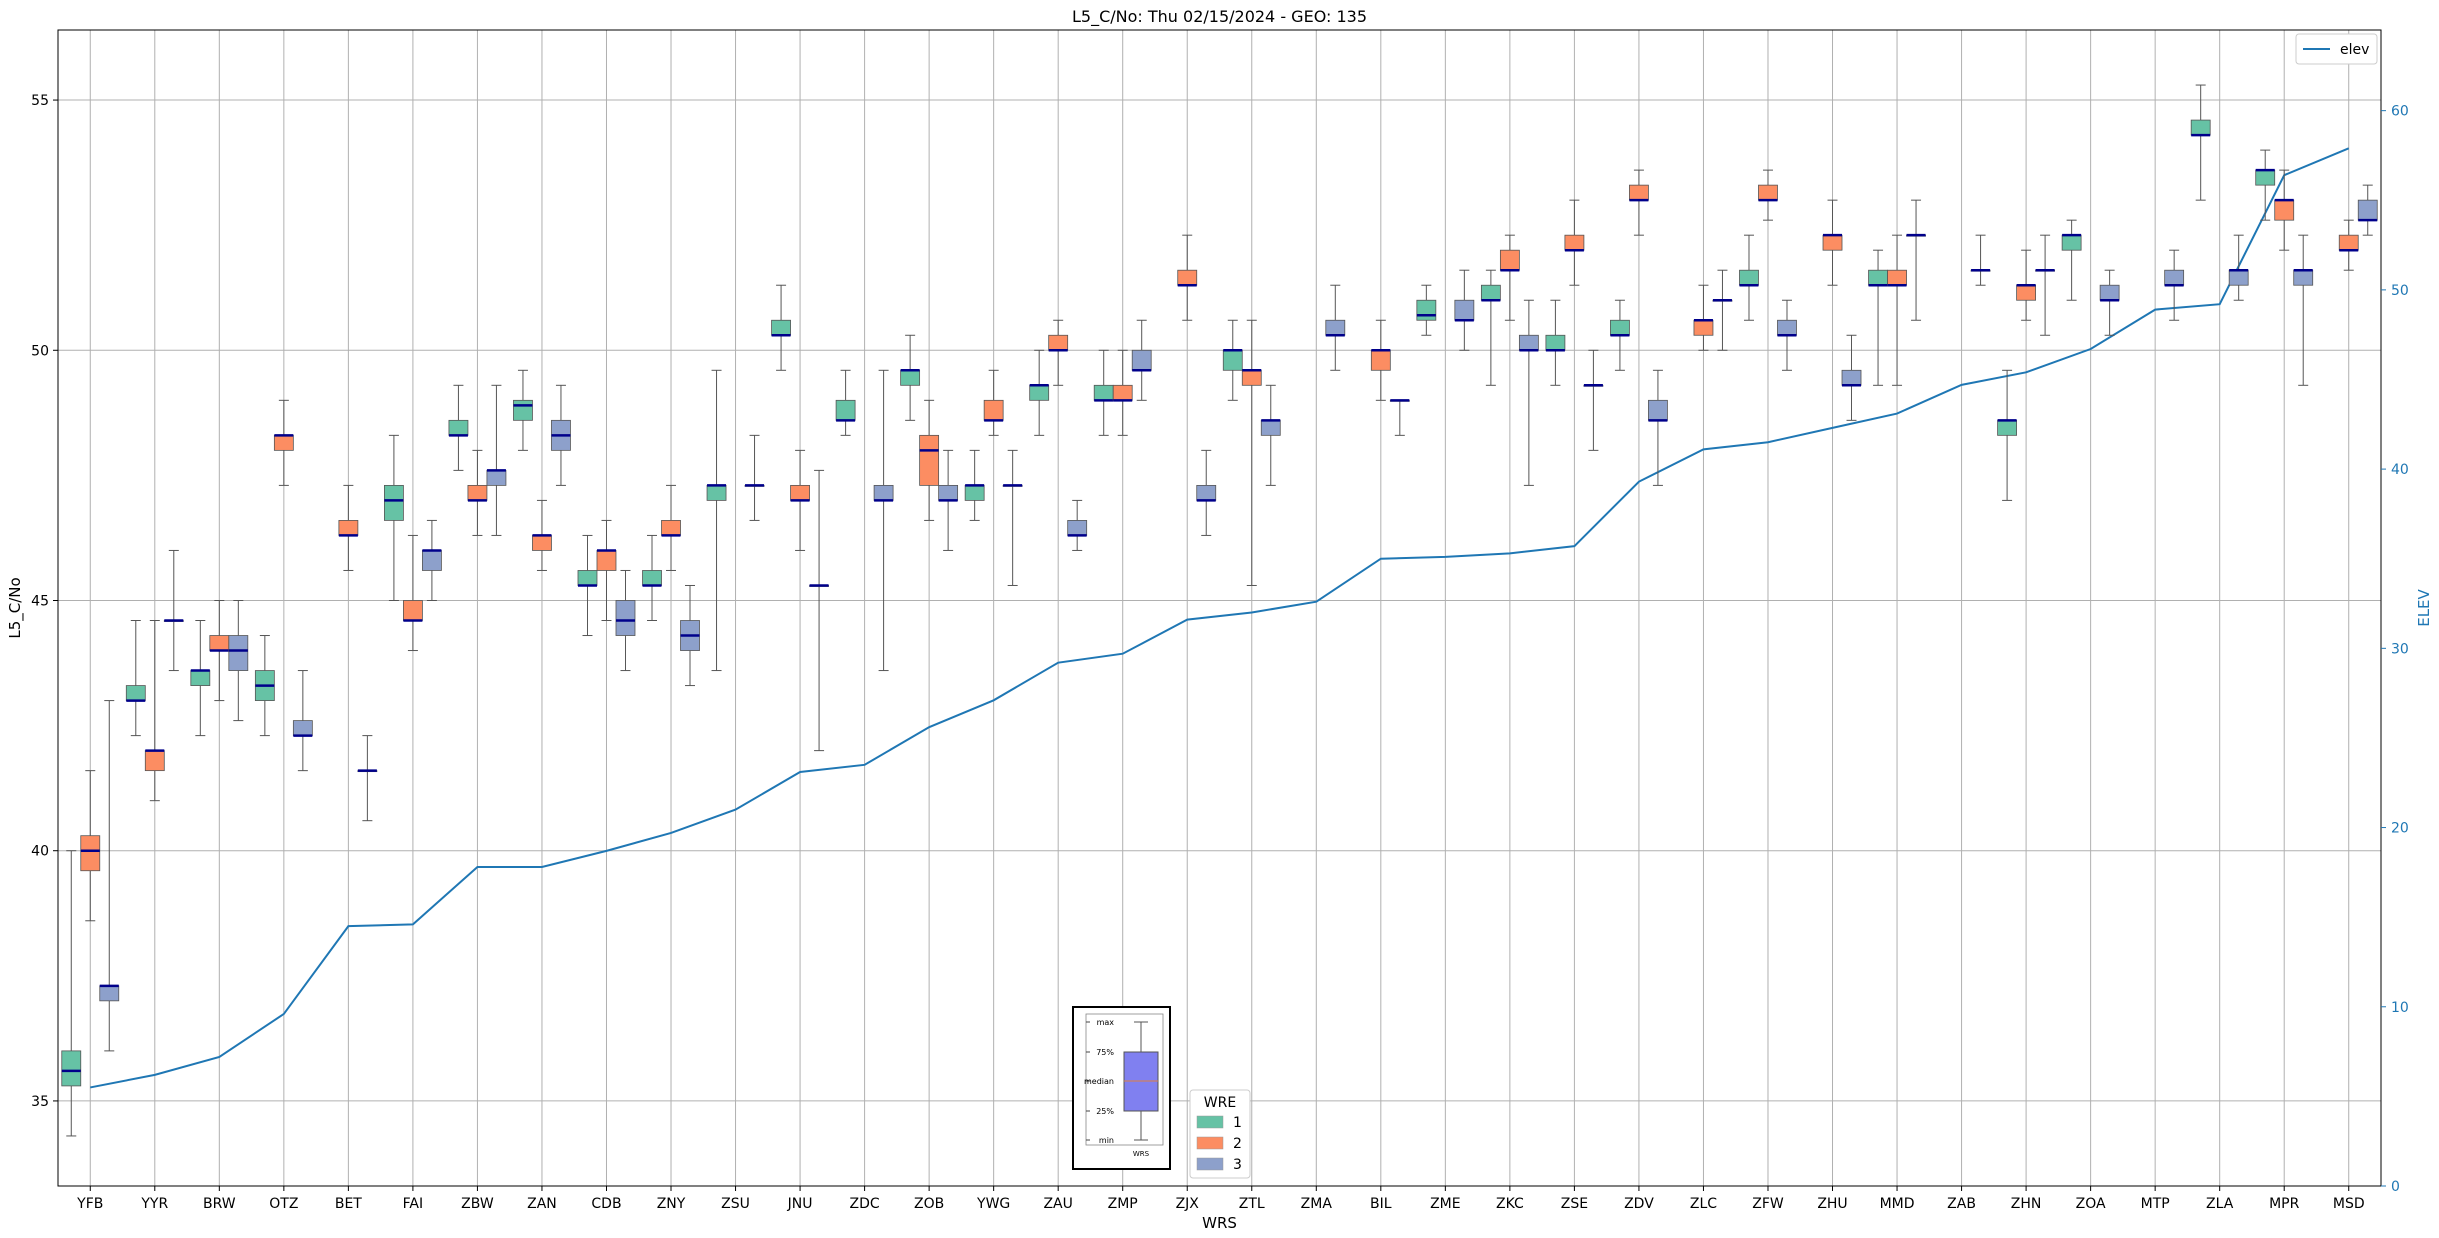  I want to click on box-wre-3-ZAB, so click(1980, 260).